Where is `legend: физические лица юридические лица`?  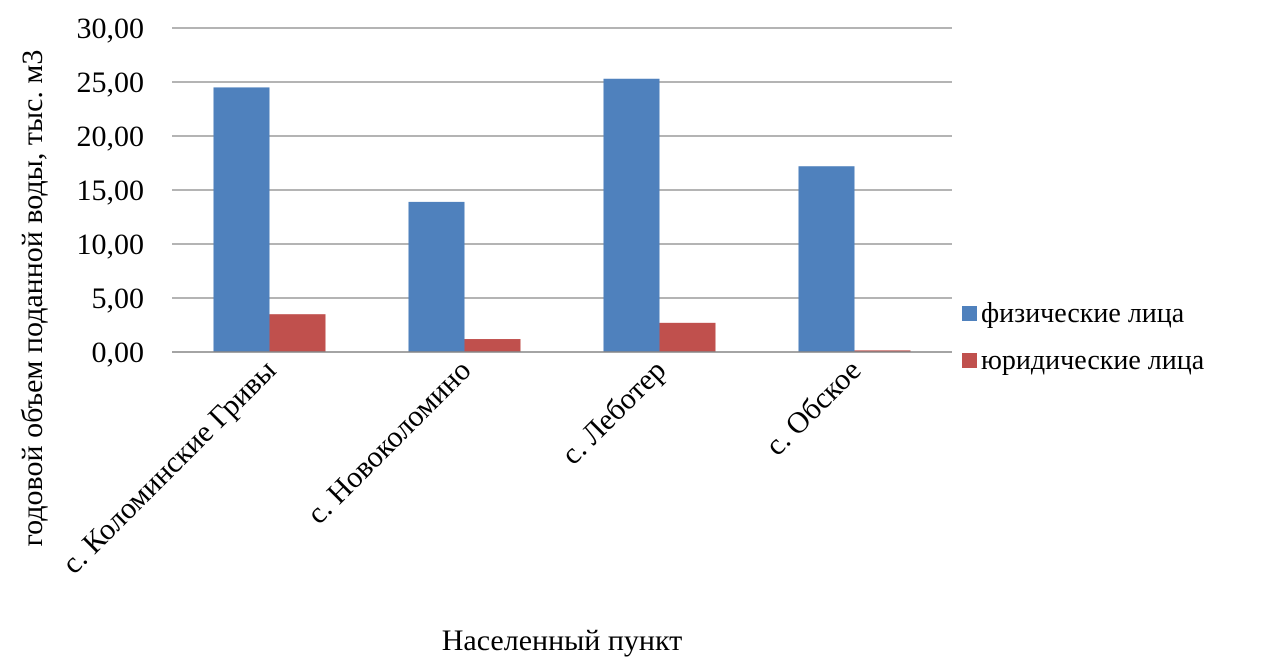 legend: физические лица юридические лица is located at coordinates (1083, 337).